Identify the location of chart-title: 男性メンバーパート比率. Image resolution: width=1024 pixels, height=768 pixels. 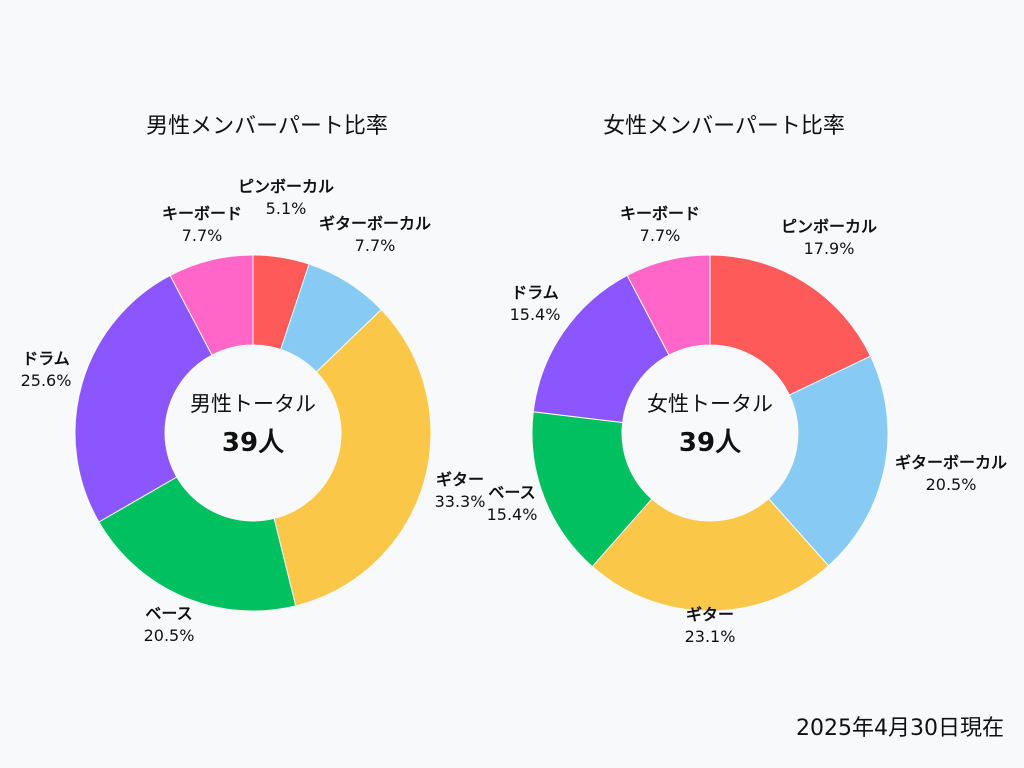
(267, 126).